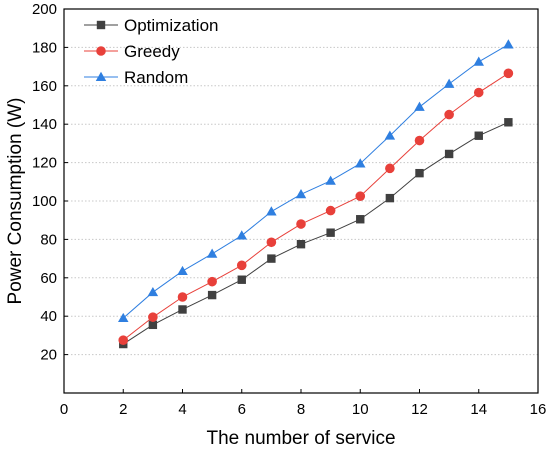  I want to click on y-tick-label: 180, so click(44, 47).